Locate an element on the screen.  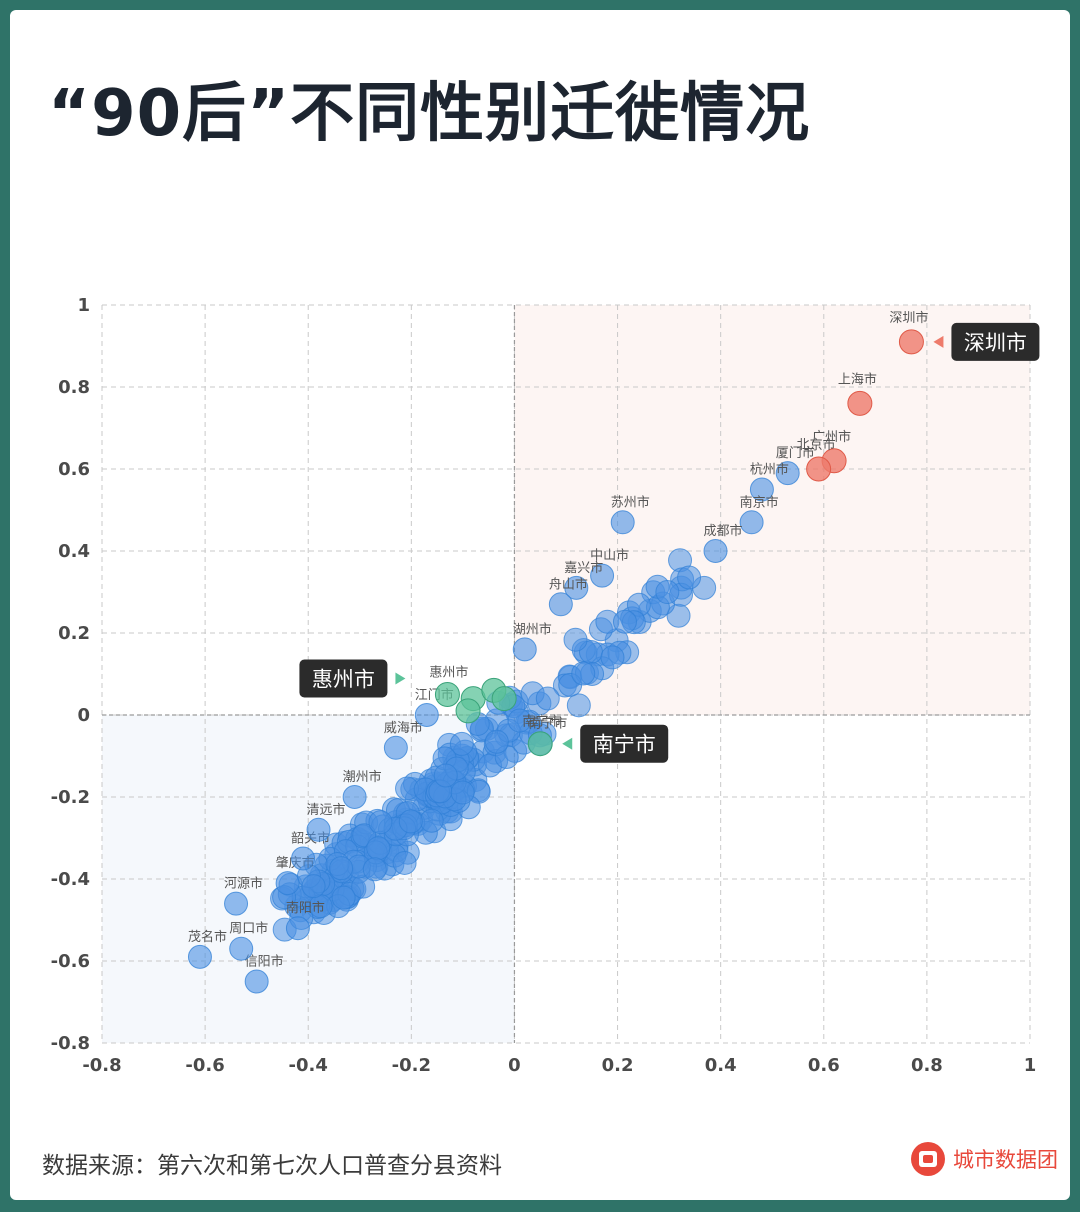
y-tick-label: 0.2 is located at coordinates (74, 633).